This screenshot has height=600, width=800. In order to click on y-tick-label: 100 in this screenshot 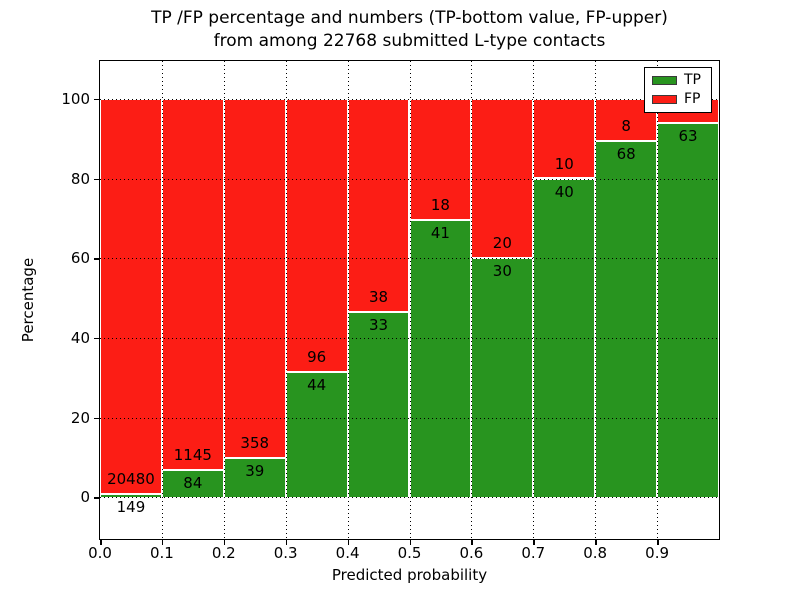, I will do `click(75, 98)`.